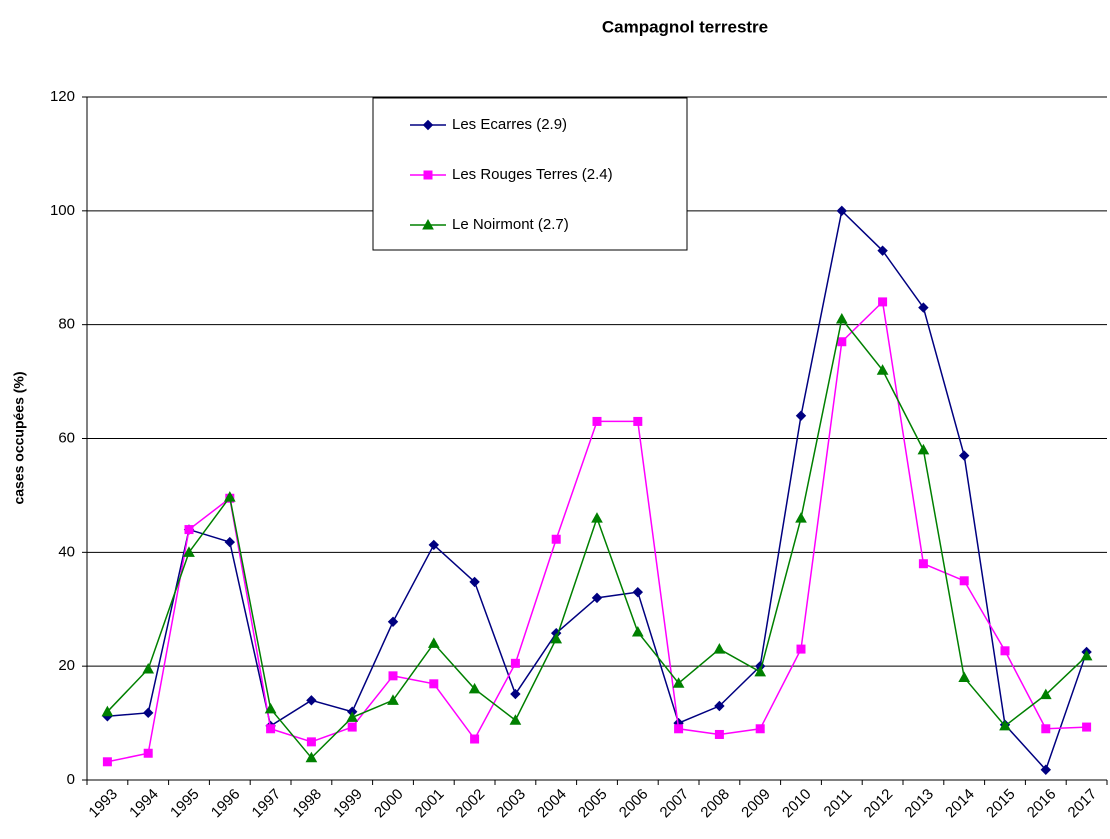  I want to click on y-tick-label: 120, so click(62, 96).